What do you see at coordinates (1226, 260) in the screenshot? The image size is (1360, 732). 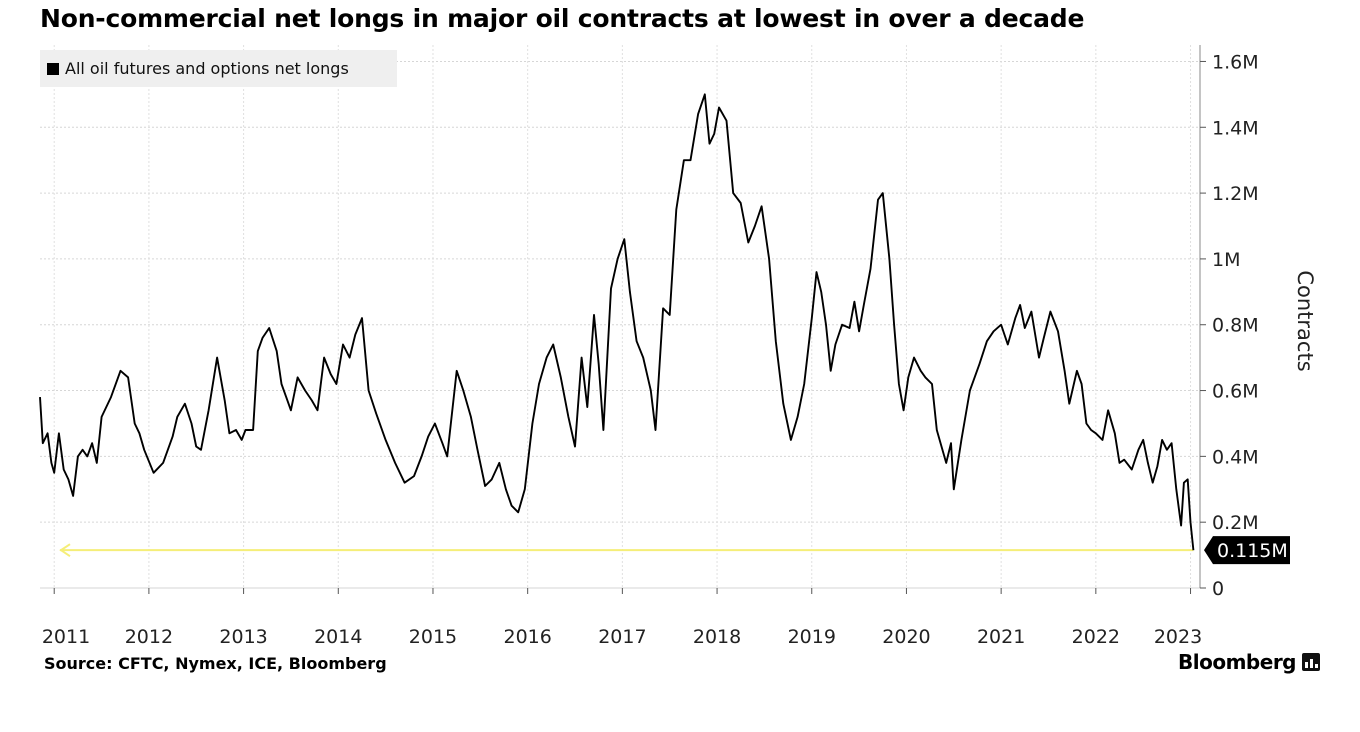 I see `y-tick-label: 1M` at bounding box center [1226, 260].